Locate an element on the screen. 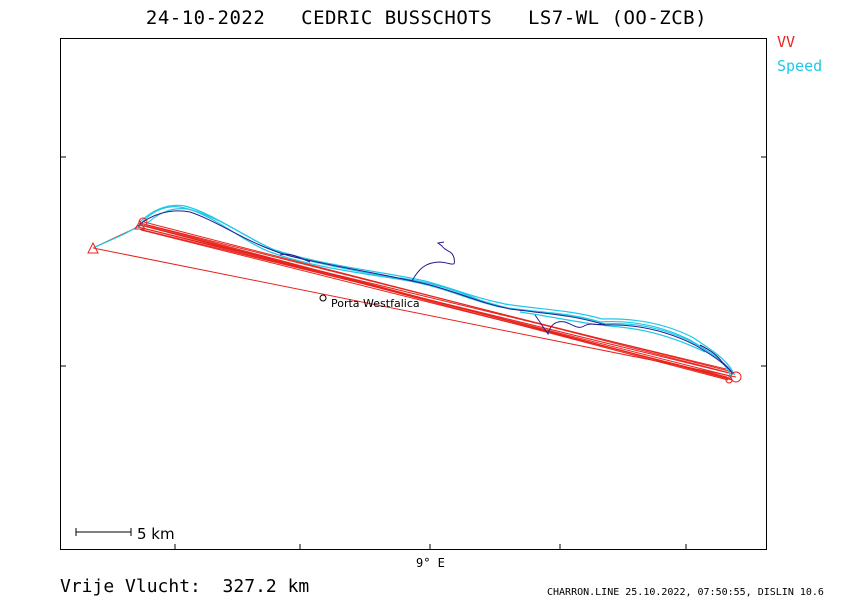  scale-label: 5 km is located at coordinates (156, 534).